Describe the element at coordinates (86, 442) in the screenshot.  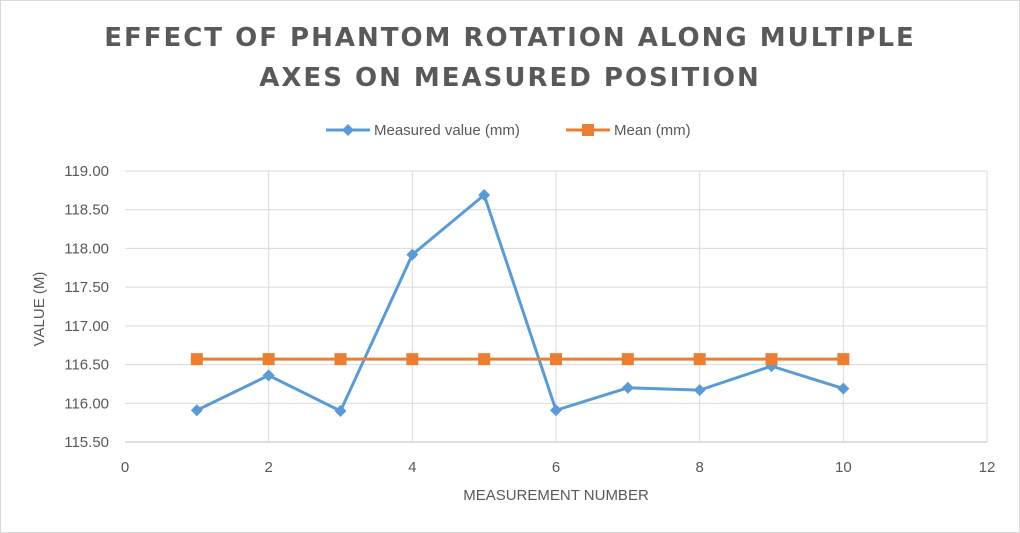
I see `y-tick-label: 115.50` at that location.